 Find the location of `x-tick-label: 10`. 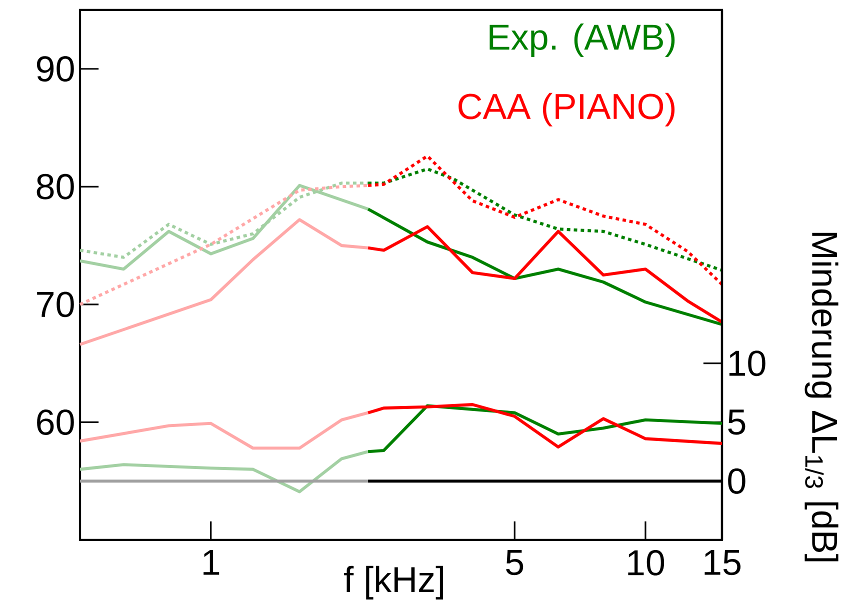

x-tick-label: 10 is located at coordinates (646, 563).